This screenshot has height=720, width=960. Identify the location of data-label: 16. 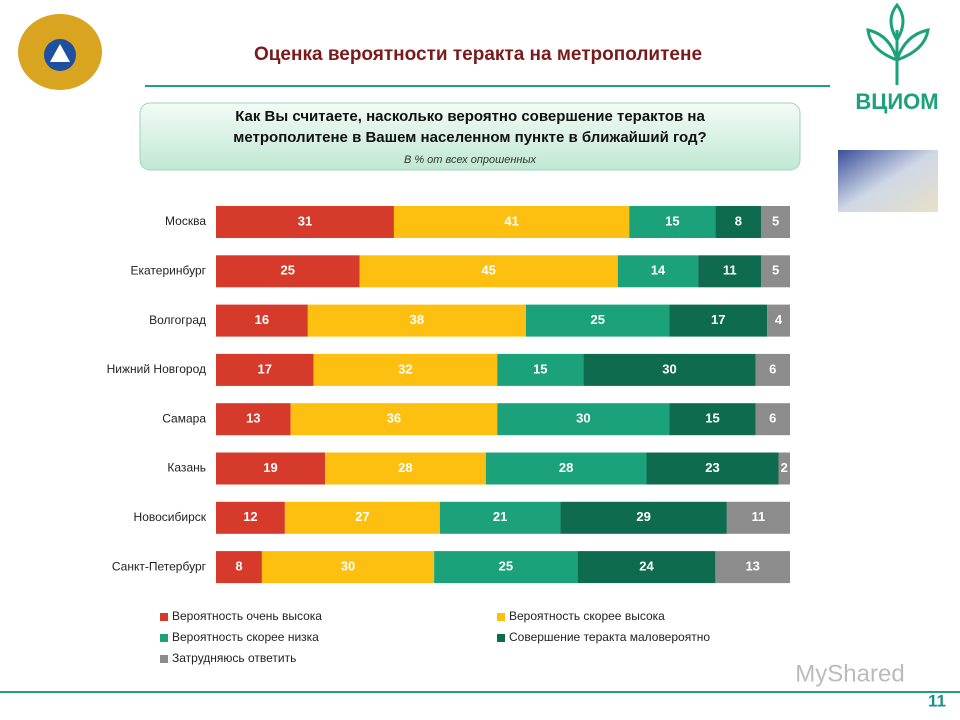
(262, 319).